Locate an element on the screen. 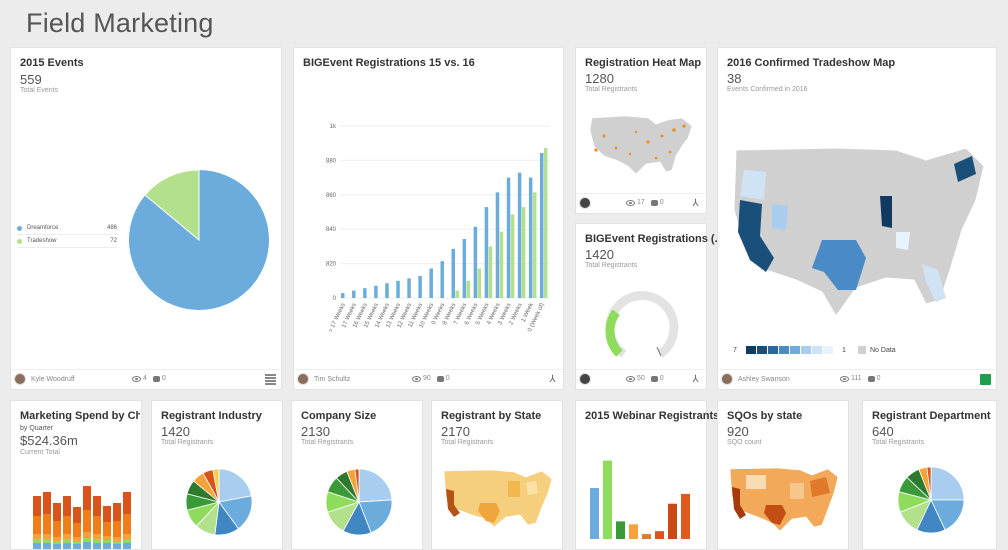 The image size is (1008, 550). card-company-size: Company Size 2130 Total Registrants is located at coordinates (357, 475).